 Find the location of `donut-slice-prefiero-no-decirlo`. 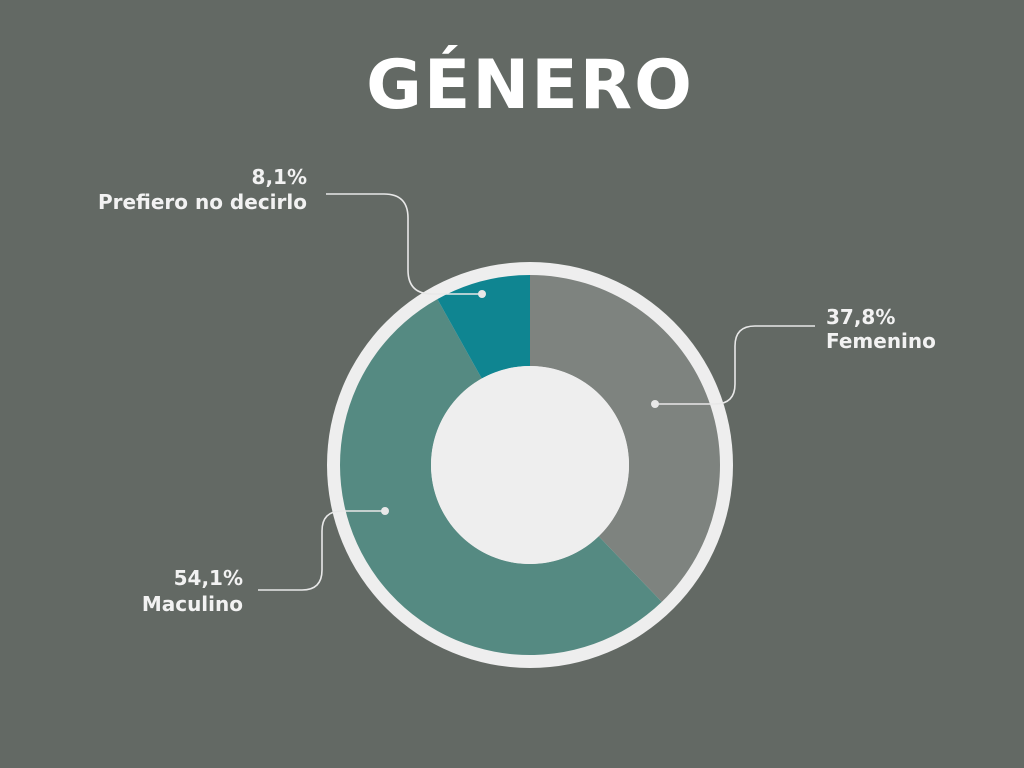

donut-slice-prefiero-no-decirlo is located at coordinates (483, 327).